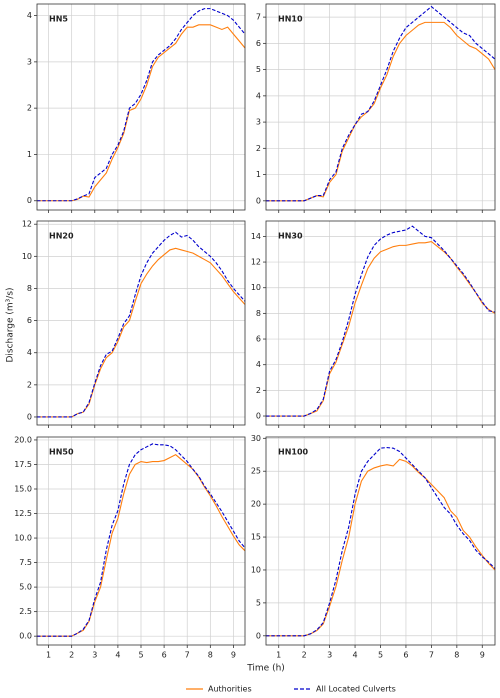 Image resolution: width=500 pixels, height=698 pixels. I want to click on y-tick-label: 15, so click(256, 537).